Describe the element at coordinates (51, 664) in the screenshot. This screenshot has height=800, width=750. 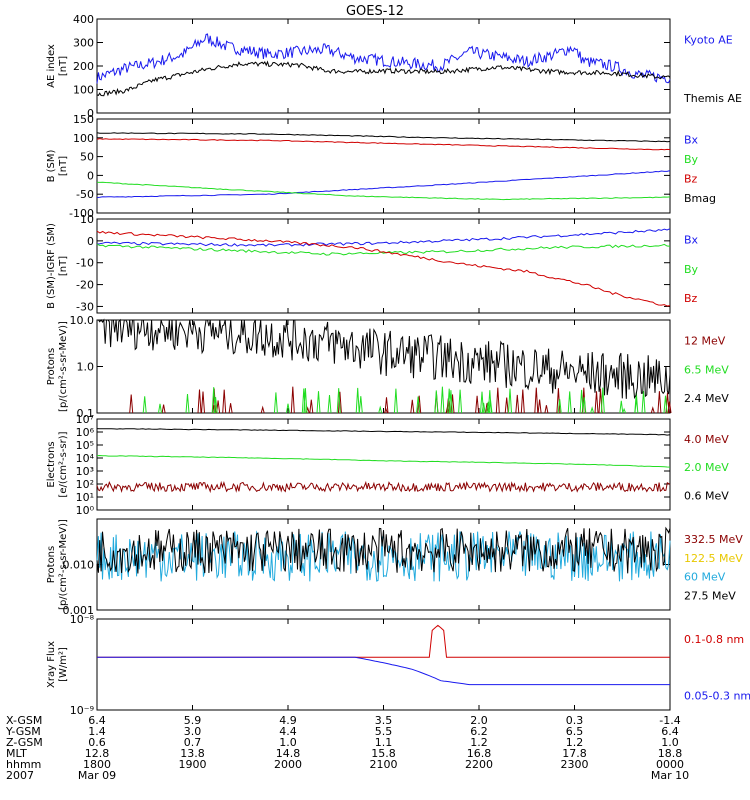
I see `y-axis-label: Xray Flux` at that location.